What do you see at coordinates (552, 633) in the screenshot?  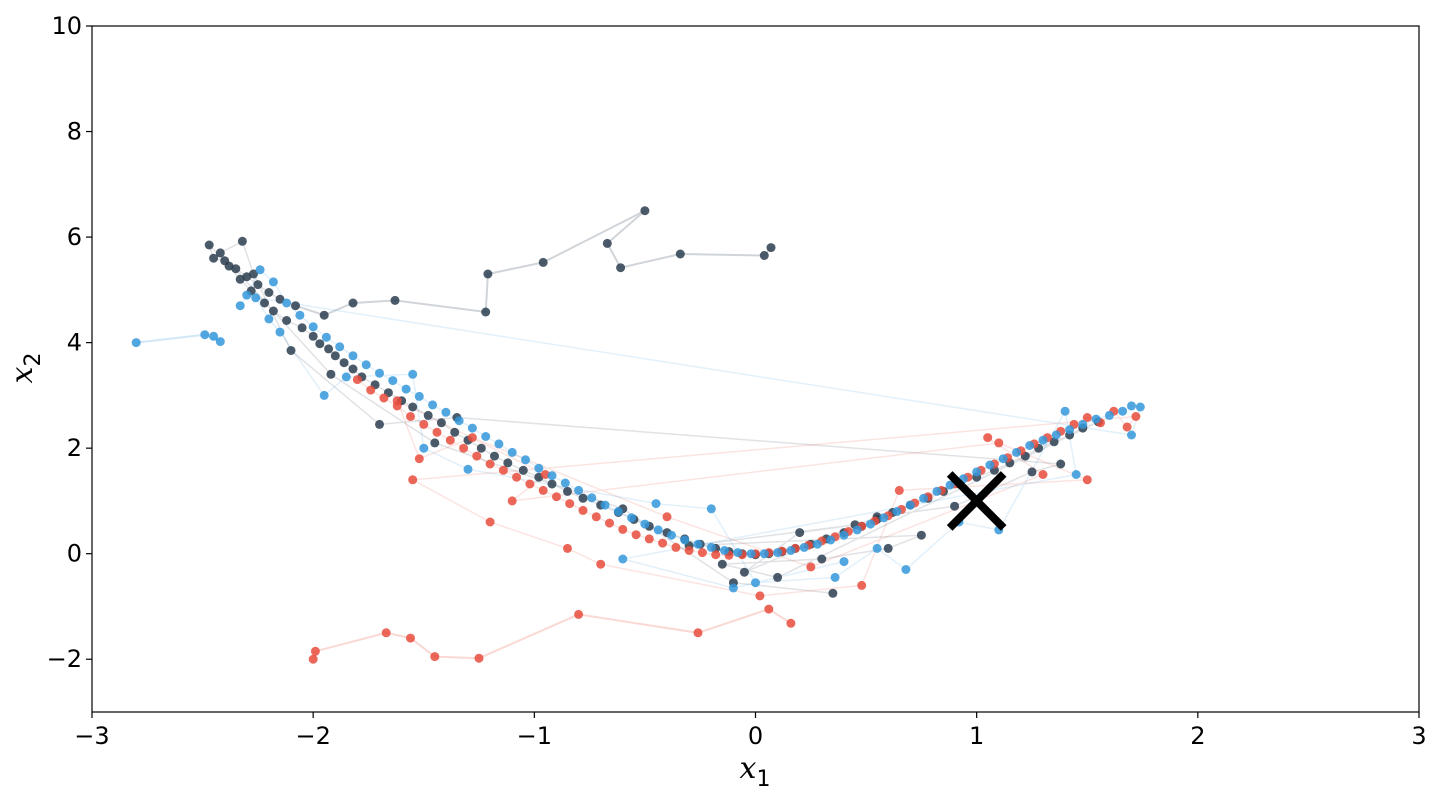 I see `trajectory-line` at bounding box center [552, 633].